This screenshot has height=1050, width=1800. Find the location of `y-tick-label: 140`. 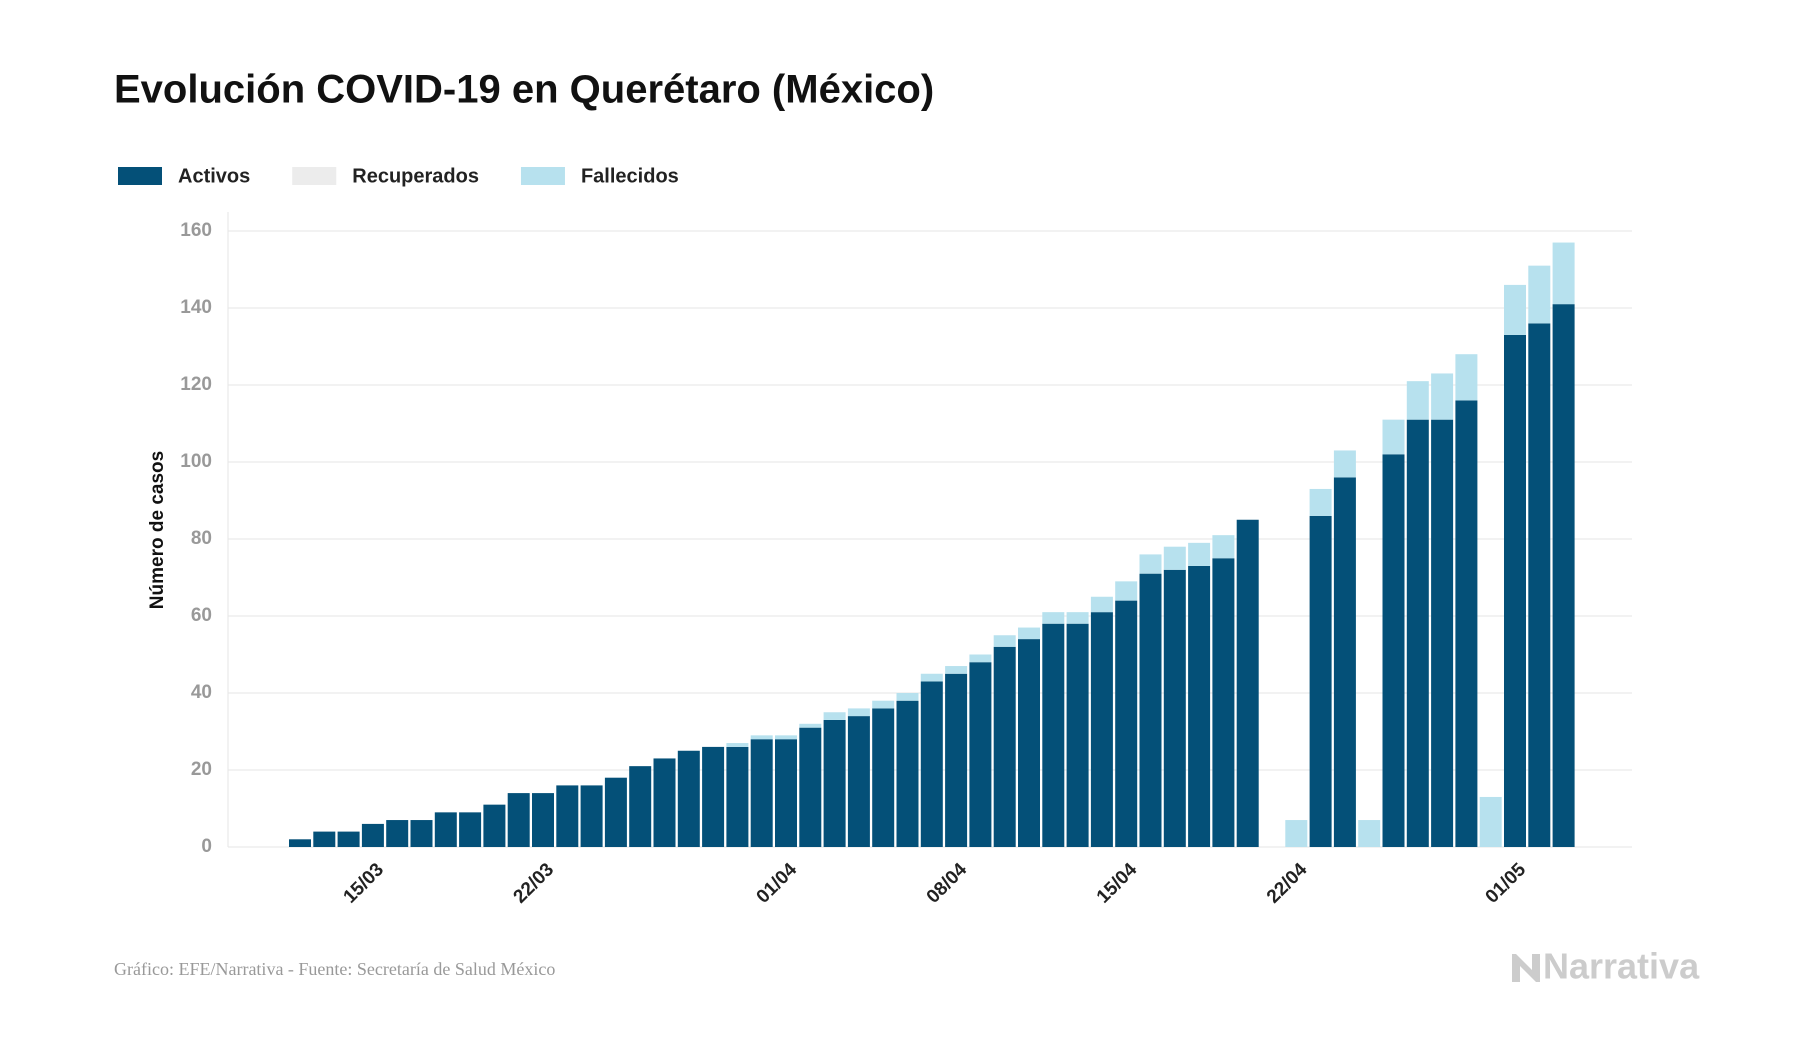

y-tick-label: 140 is located at coordinates (196, 307).